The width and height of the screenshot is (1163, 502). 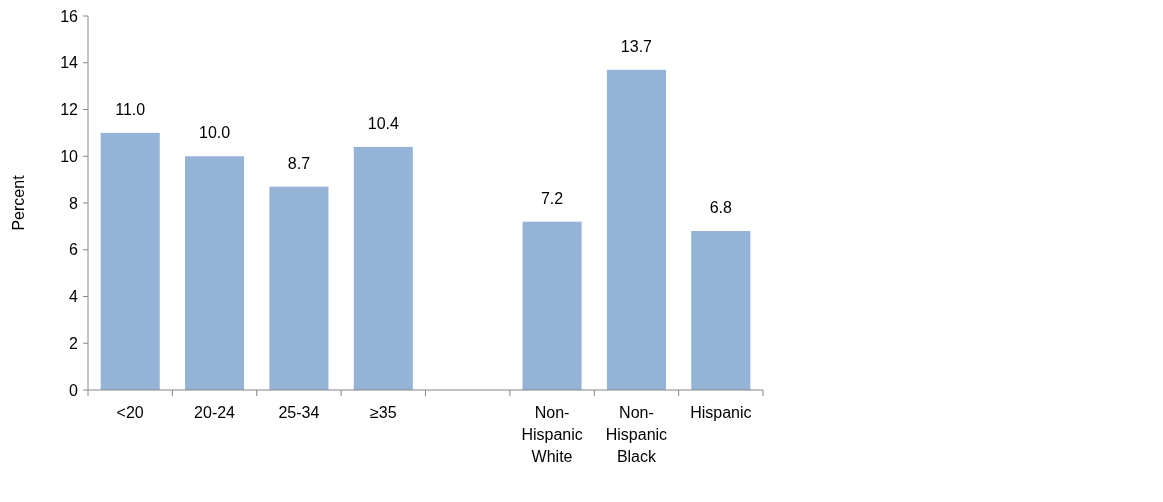 What do you see at coordinates (552, 434) in the screenshot?
I see `x-tick-label: Non-Hispanic White` at bounding box center [552, 434].